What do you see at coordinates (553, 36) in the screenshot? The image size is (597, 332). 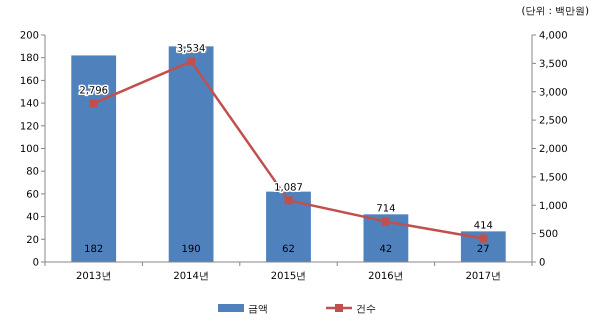 I see `y2-tick-label: 4,000` at bounding box center [553, 36].